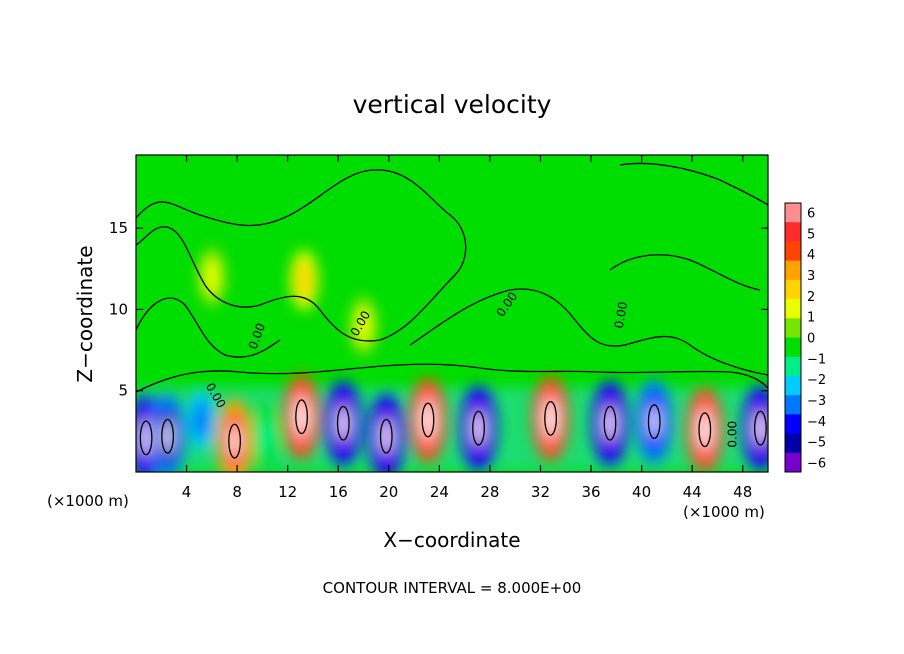 Image resolution: width=904 pixels, height=654 pixels. I want to click on contour-right-lobe, so click(685, 272).